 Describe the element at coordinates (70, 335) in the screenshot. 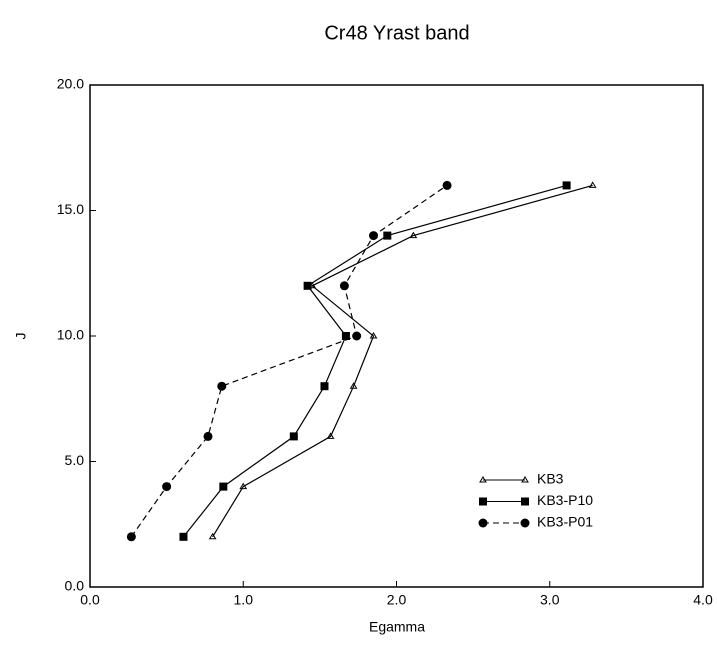

I see `y-tick-label: 10.0` at that location.